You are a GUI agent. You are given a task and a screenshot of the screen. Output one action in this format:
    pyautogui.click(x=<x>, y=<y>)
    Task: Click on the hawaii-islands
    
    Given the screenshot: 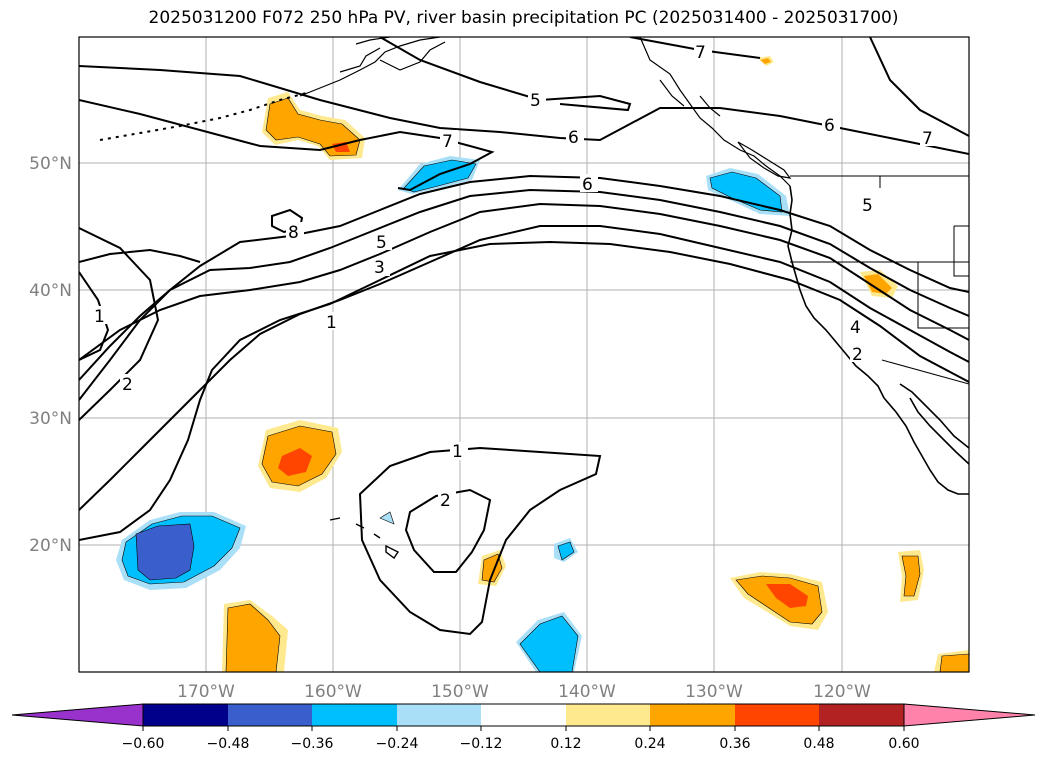 What is the action you would take?
    pyautogui.click(x=364, y=538)
    